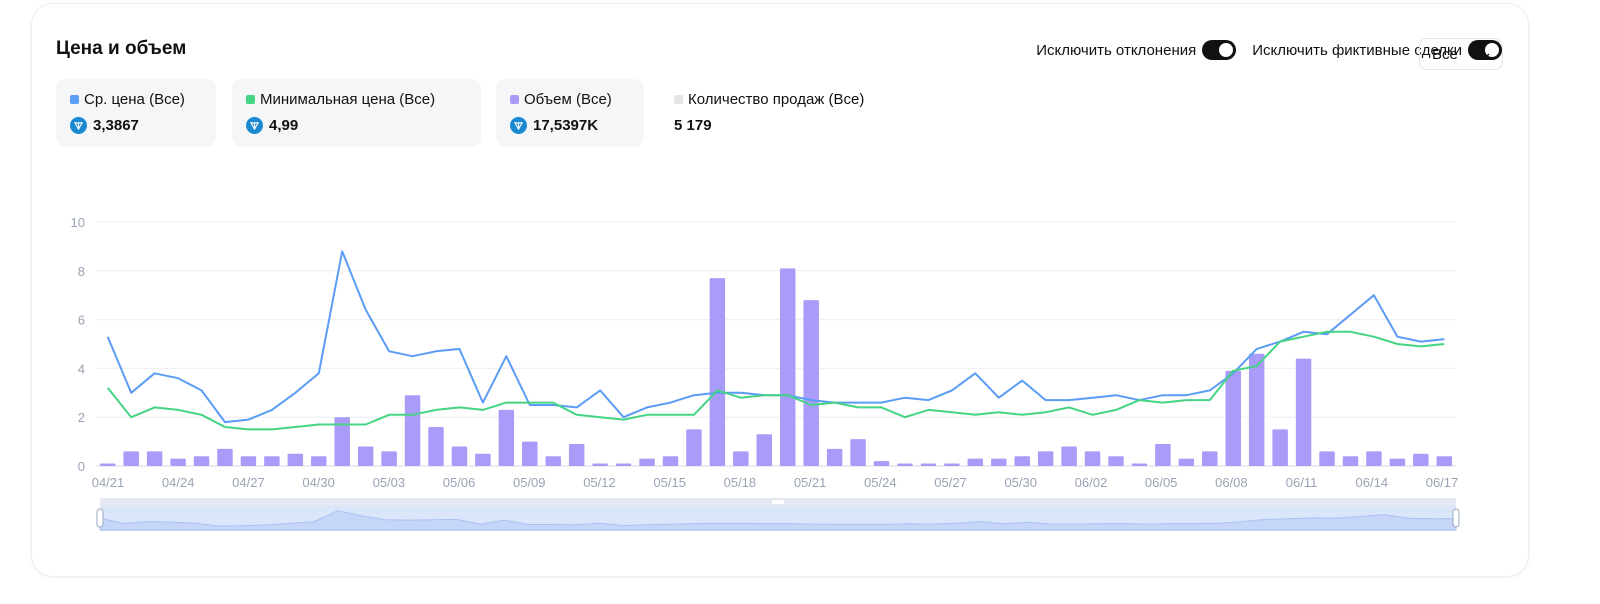 The image size is (1600, 604). I want to click on stat-min-price: Минимальная цена (Все) 4,99, so click(356, 113).